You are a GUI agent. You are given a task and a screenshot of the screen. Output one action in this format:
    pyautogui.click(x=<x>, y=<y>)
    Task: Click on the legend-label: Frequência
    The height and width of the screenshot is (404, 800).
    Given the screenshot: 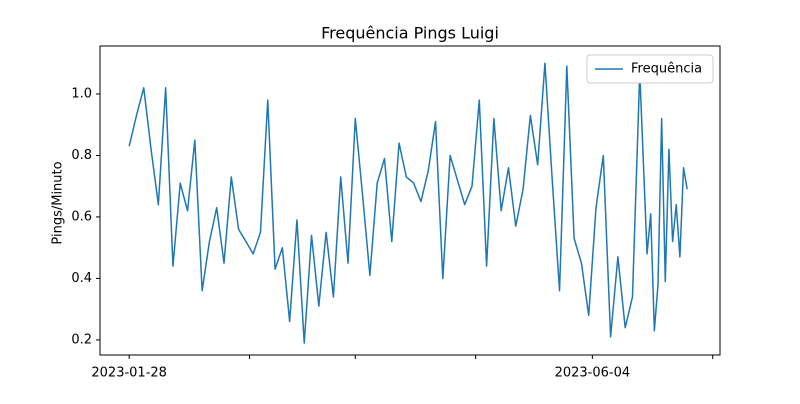 What is the action you would take?
    pyautogui.click(x=666, y=69)
    